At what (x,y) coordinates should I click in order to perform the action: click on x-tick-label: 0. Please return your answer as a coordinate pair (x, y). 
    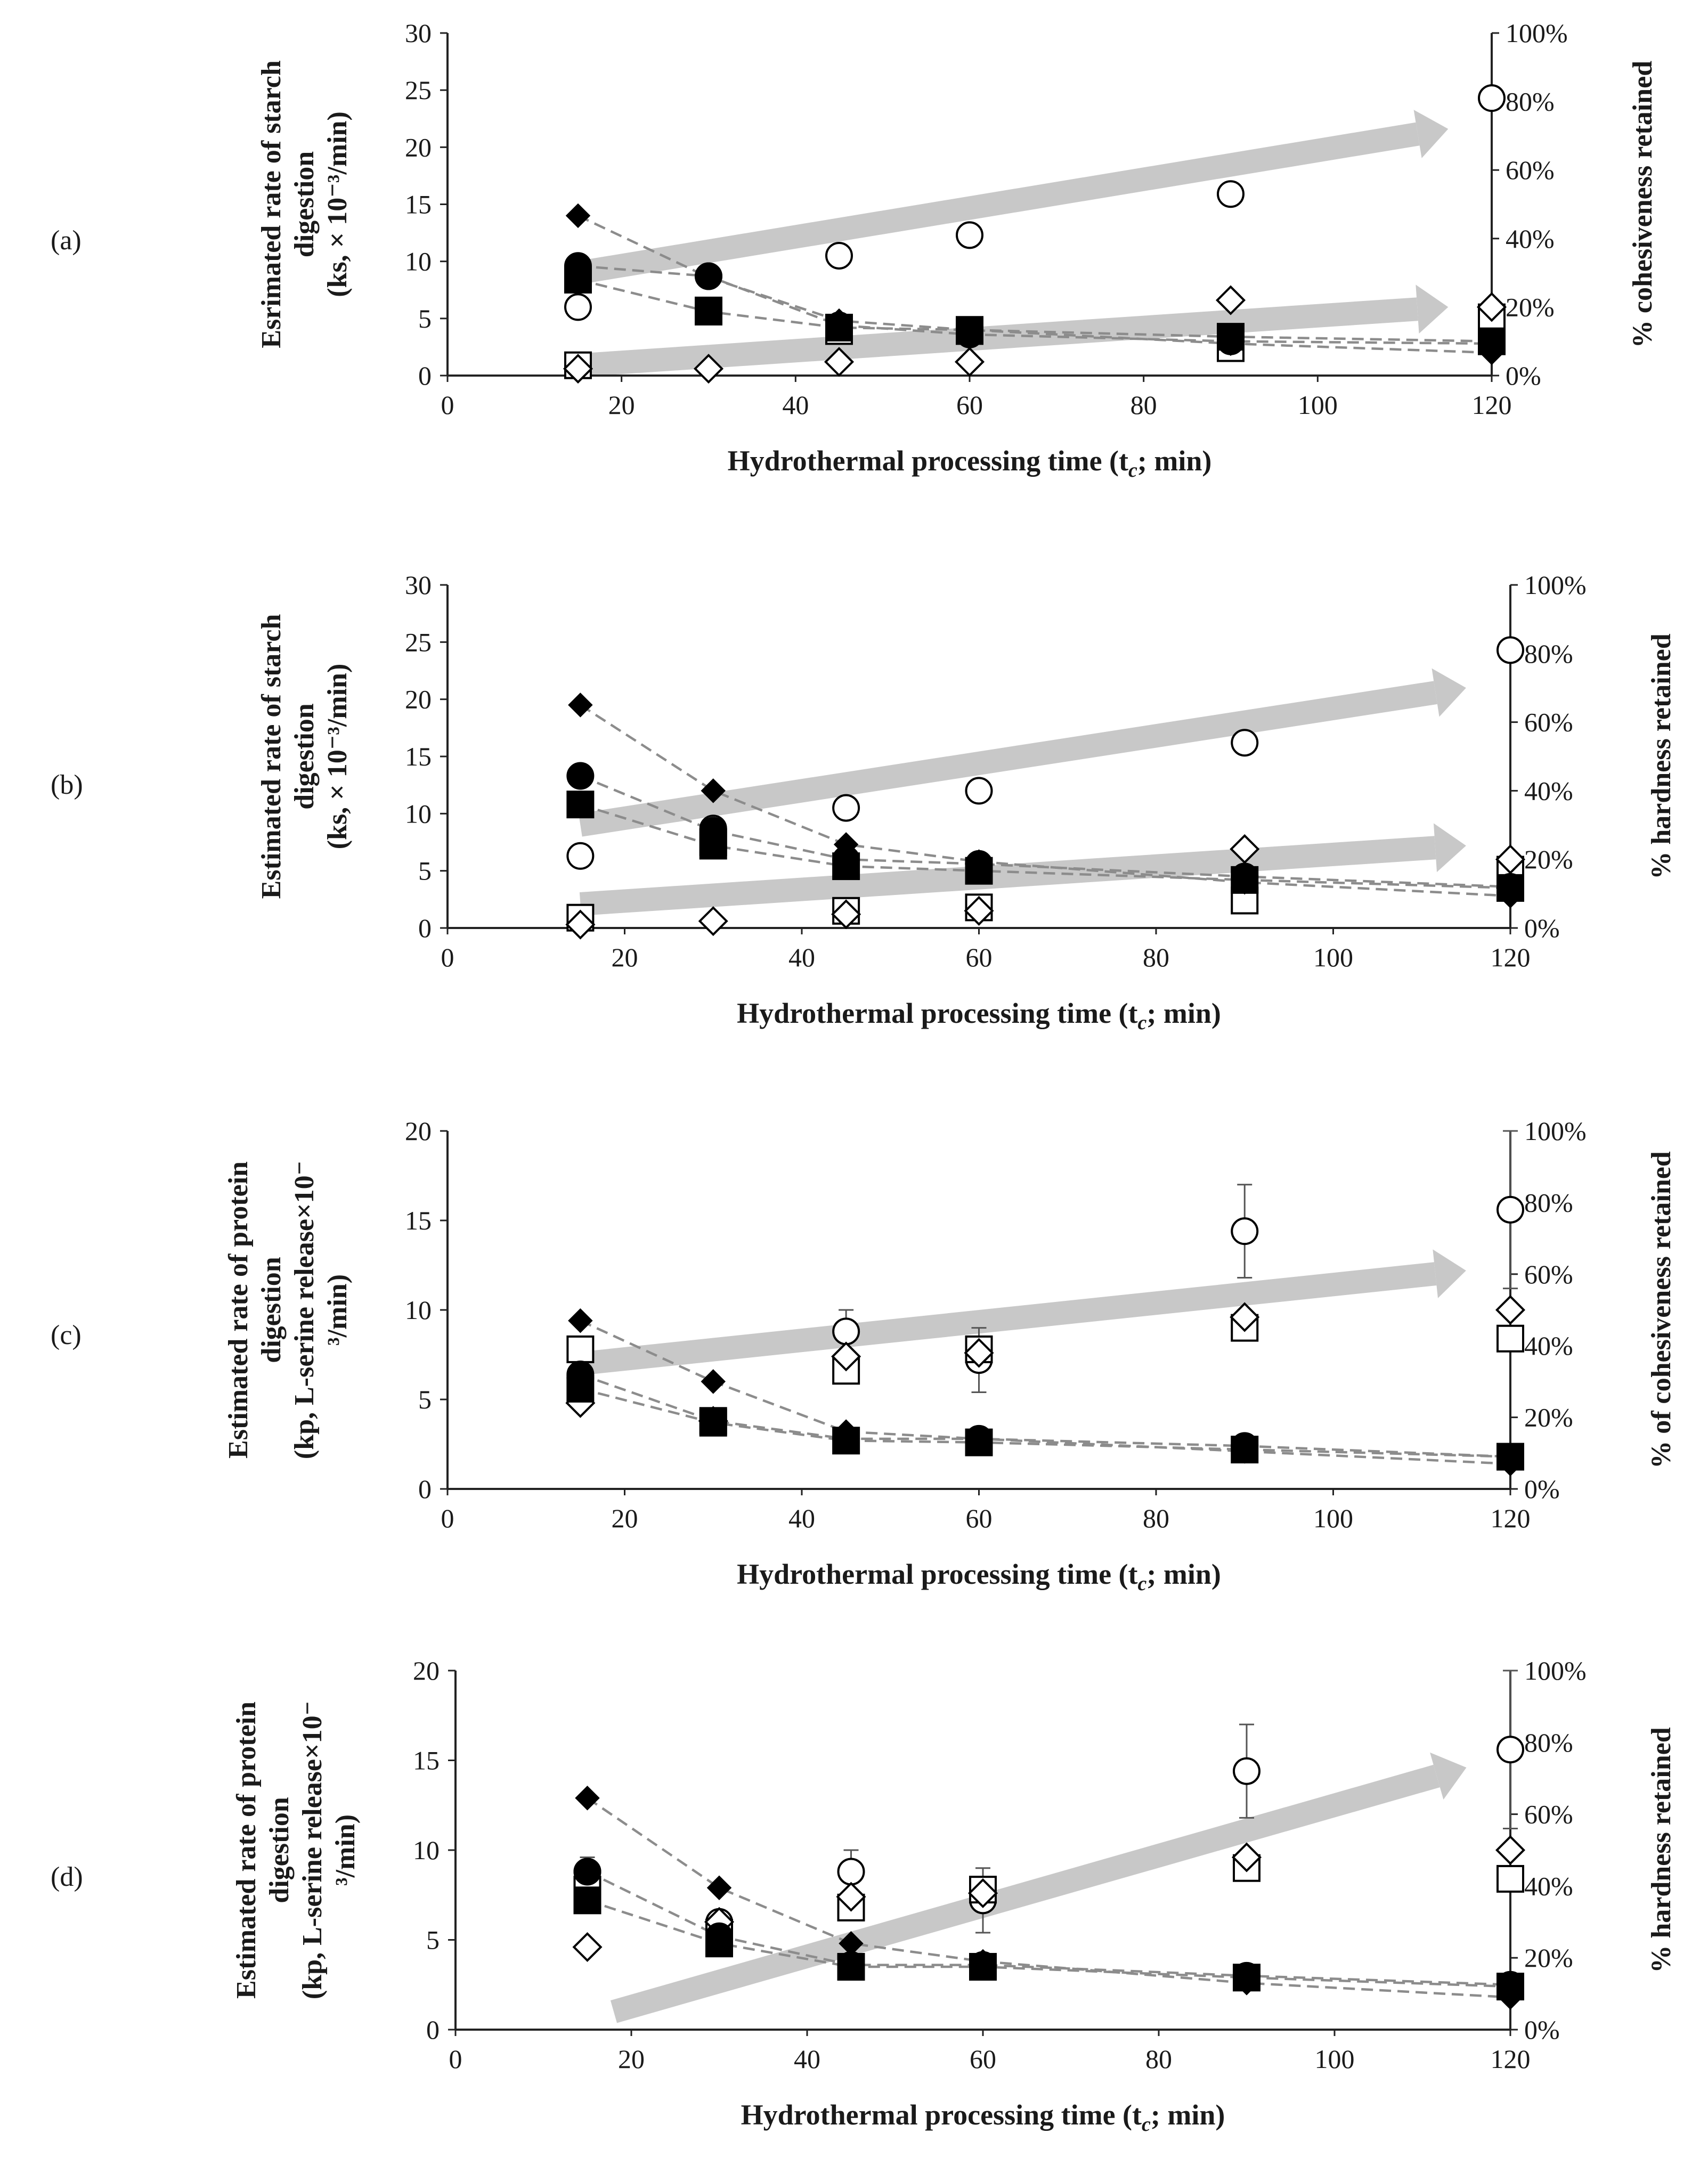
    Looking at the image, I should click on (447, 957).